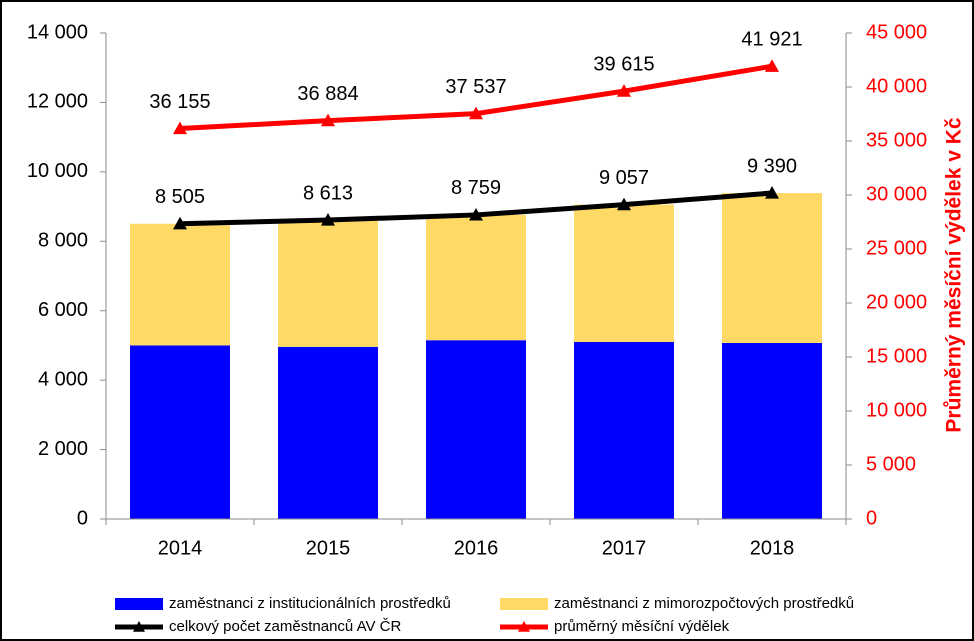 This screenshot has height=641, width=974. I want to click on x-tick-label: 2018, so click(772, 548).